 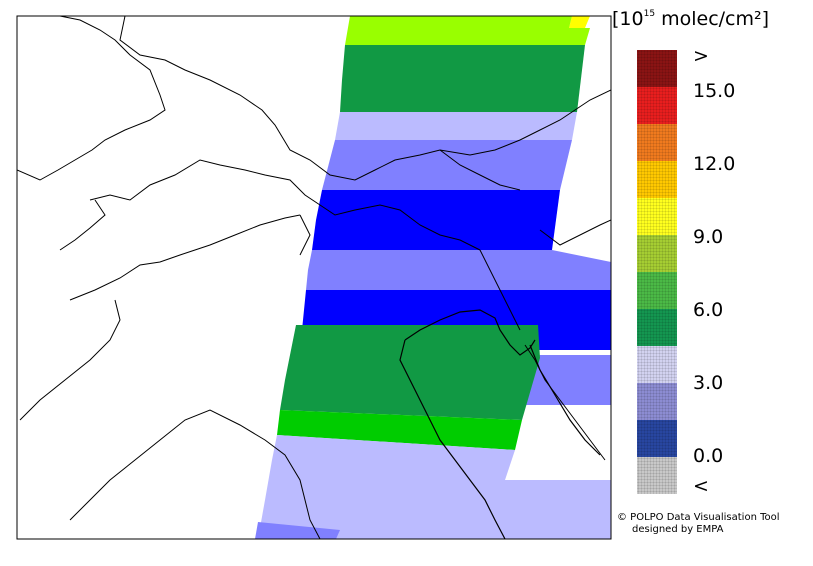 What do you see at coordinates (714, 164) in the screenshot?
I see `legend-tick-label: 12.0` at bounding box center [714, 164].